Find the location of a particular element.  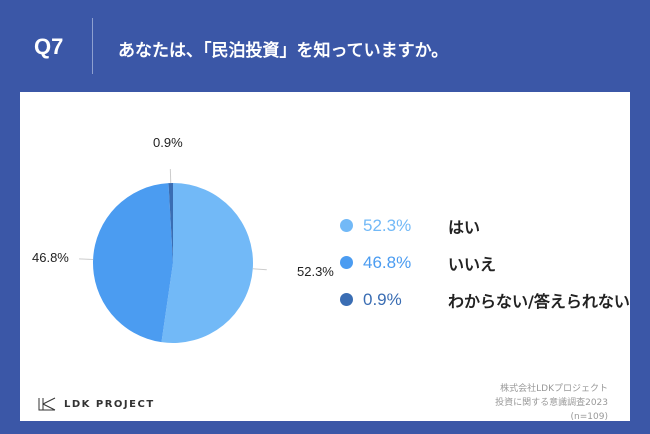

data-label-no: 46.8% is located at coordinates (50, 257).